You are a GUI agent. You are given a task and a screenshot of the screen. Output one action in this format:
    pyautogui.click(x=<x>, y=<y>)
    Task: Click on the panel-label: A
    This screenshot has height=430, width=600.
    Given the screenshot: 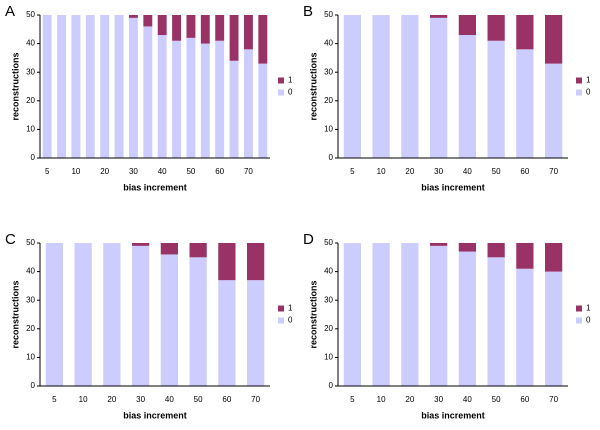 What is the action you would take?
    pyautogui.click(x=10, y=11)
    